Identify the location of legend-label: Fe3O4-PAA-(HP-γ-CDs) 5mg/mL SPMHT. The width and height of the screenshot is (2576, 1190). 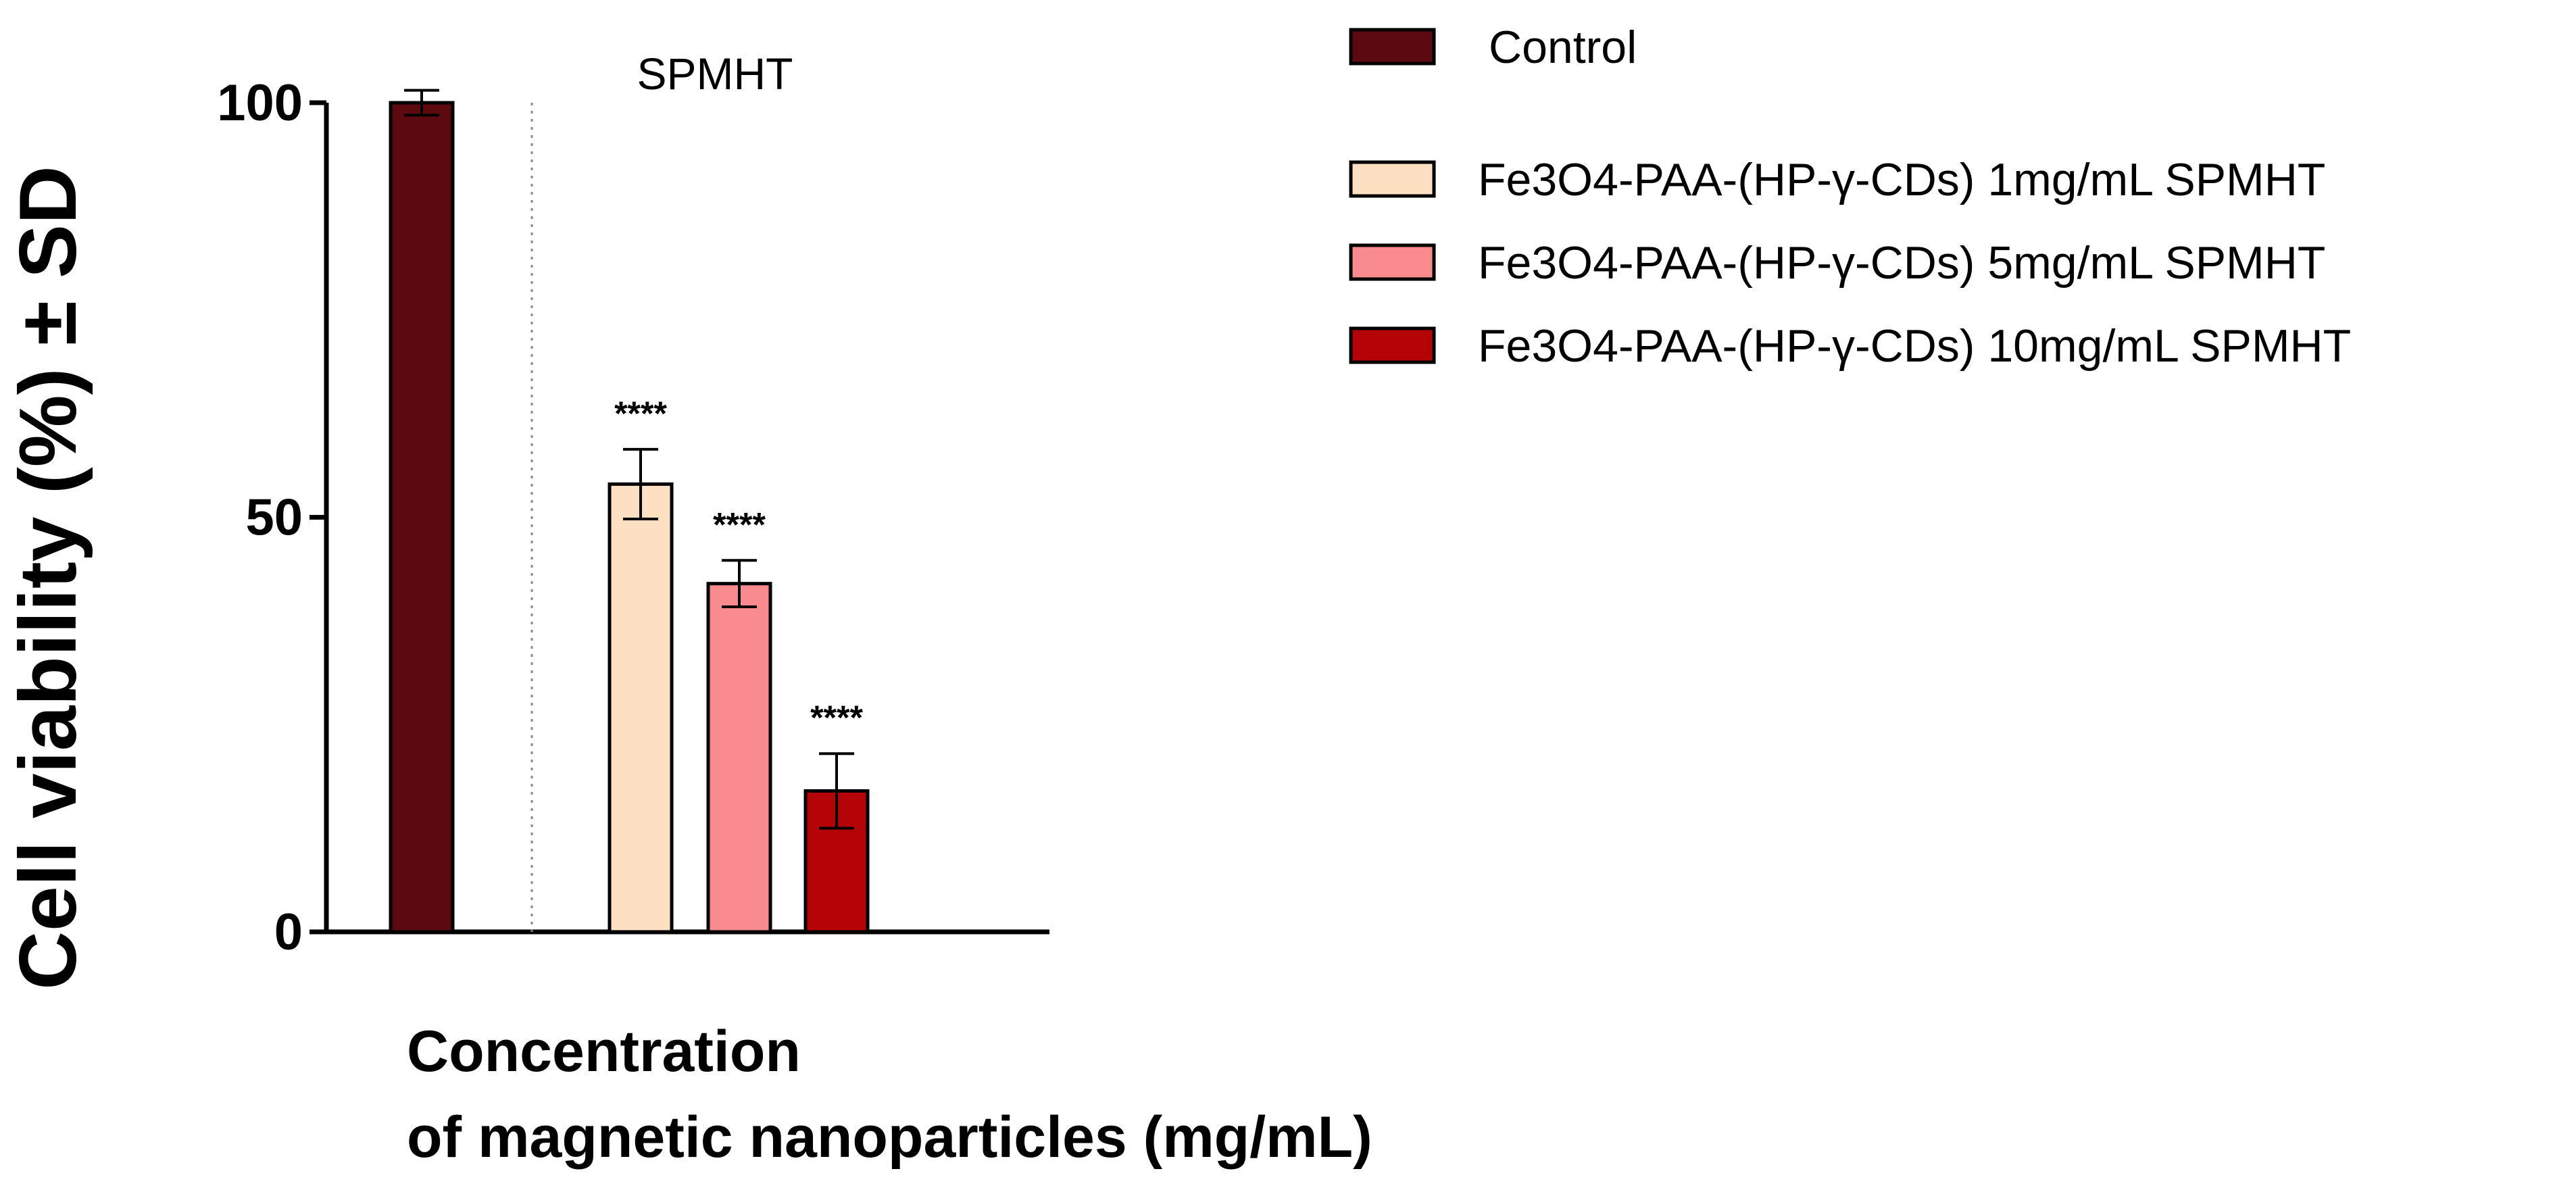
(1902, 263).